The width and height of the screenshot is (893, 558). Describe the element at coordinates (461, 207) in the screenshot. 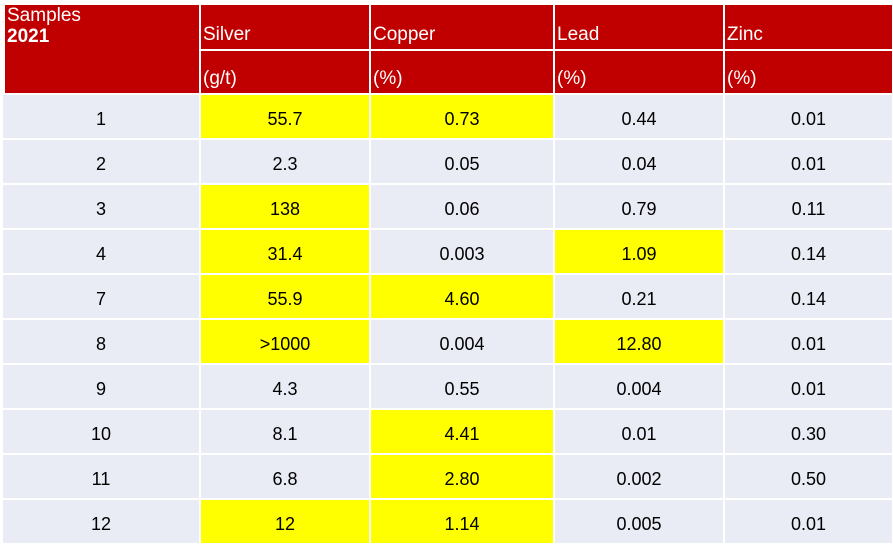

I see `copper-value-cell: 0.06` at that location.